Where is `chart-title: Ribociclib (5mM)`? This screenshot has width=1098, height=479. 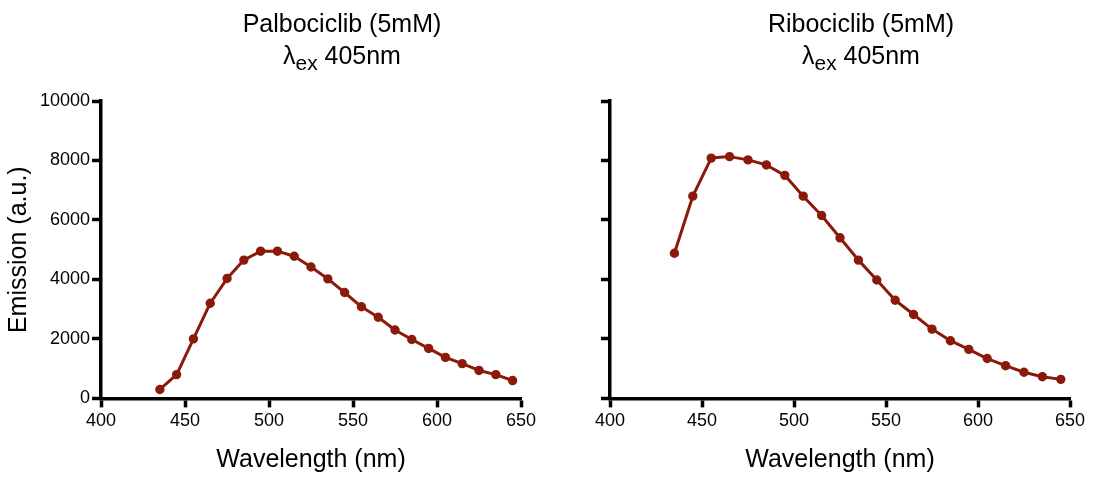 chart-title: Ribociclib (5mM) is located at coordinates (861, 23).